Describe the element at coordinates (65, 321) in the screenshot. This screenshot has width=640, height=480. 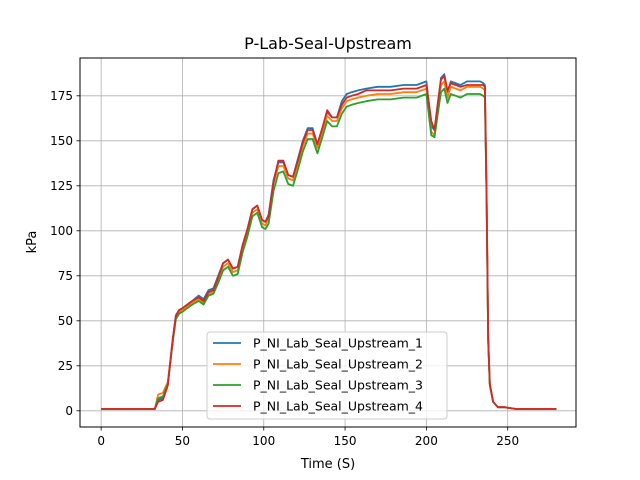
I see `y-tick-label: 50` at that location.